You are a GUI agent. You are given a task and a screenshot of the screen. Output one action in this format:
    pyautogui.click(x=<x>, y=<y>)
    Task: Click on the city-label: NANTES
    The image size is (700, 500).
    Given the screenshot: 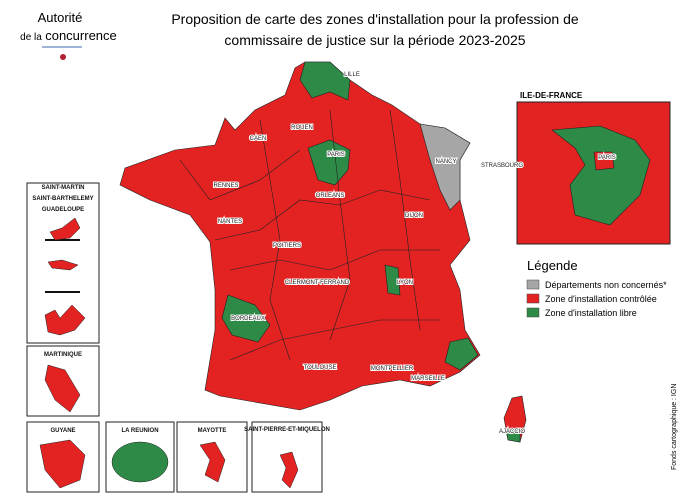 What is the action you would take?
    pyautogui.click(x=230, y=222)
    